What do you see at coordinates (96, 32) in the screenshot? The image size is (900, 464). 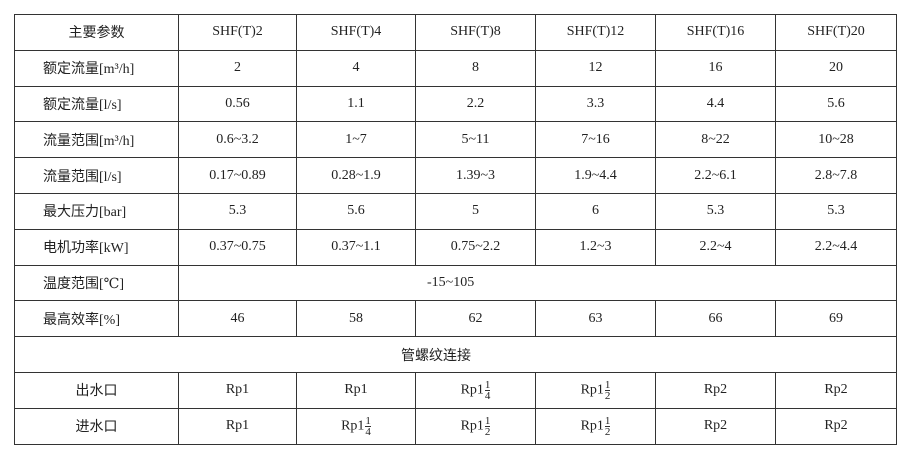 I see `parameters-header: 主要参数` at bounding box center [96, 32].